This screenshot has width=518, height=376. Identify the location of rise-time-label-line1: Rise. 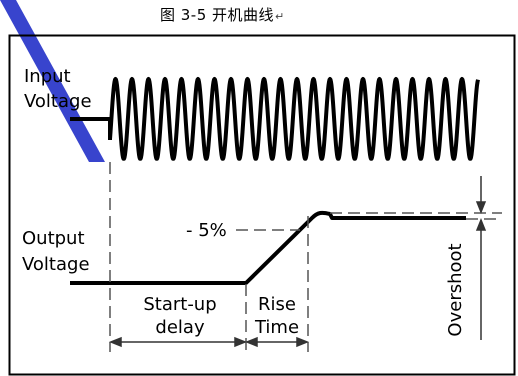
(277, 304).